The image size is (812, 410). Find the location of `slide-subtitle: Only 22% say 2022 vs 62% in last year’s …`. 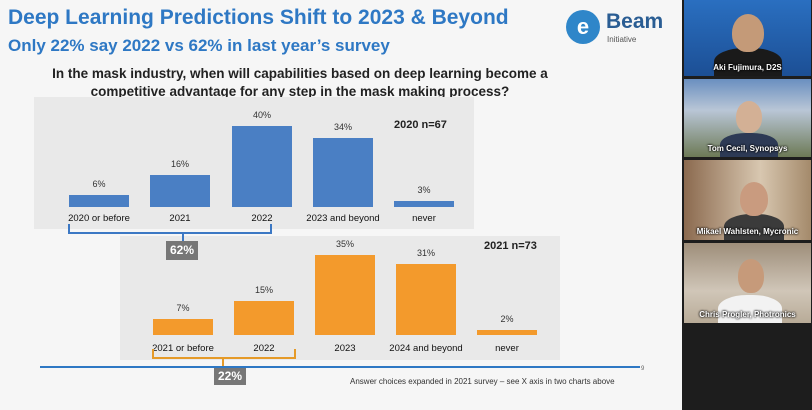

slide-subtitle: Only 22% say 2022 vs 62% in last year’s … is located at coordinates (199, 45).